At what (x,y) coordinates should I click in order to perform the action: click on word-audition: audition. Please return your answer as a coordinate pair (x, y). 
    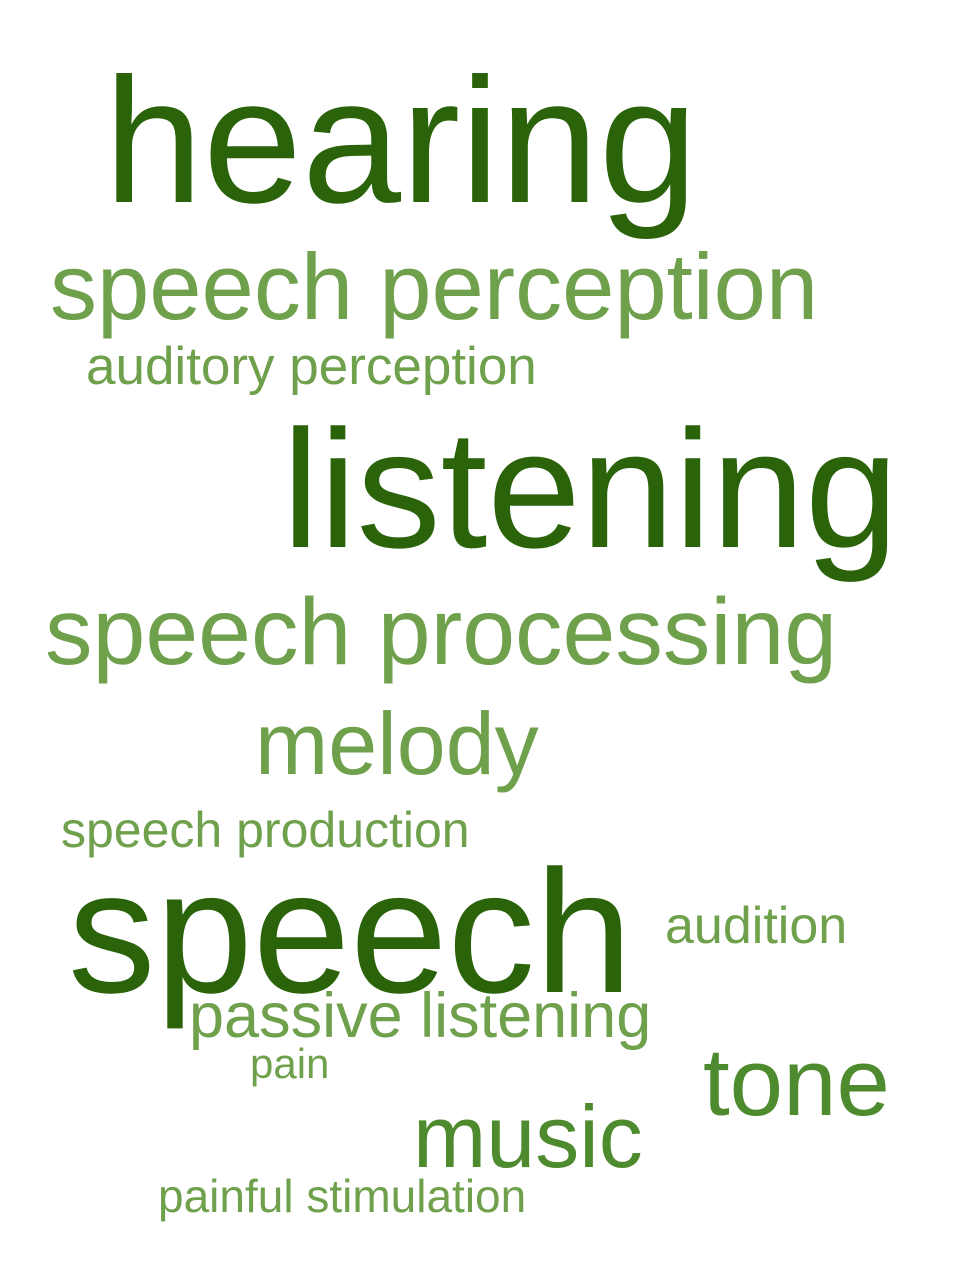
    Looking at the image, I should click on (756, 926).